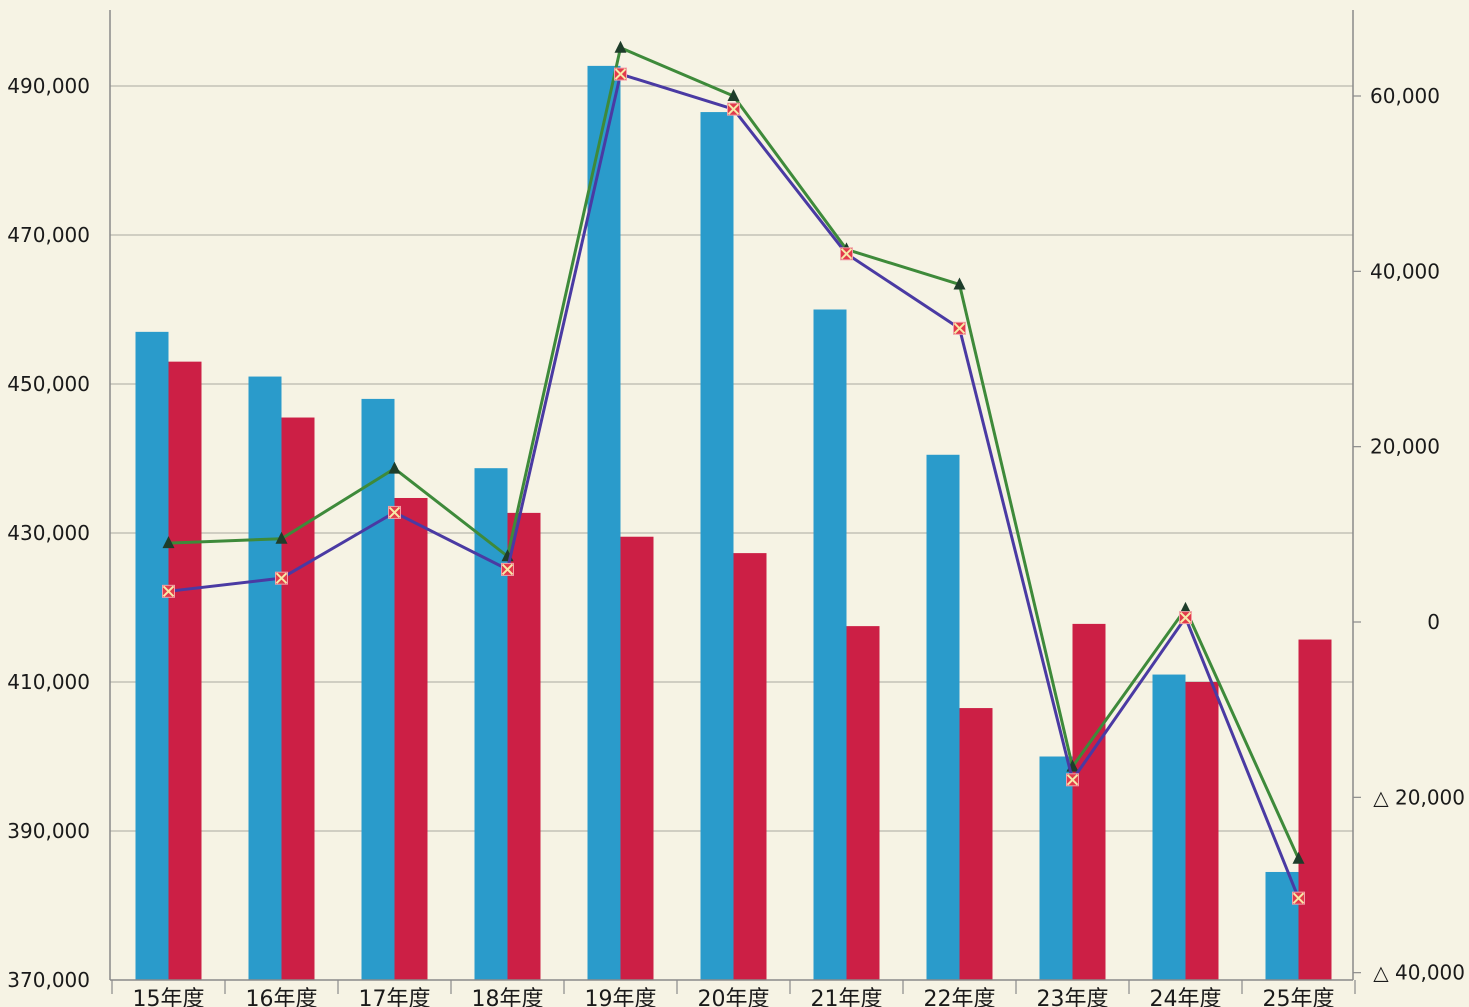 This screenshot has height=1007, width=1469. Describe the element at coordinates (1405, 96) in the screenshot. I see `right-tick-label: 60,000` at that location.